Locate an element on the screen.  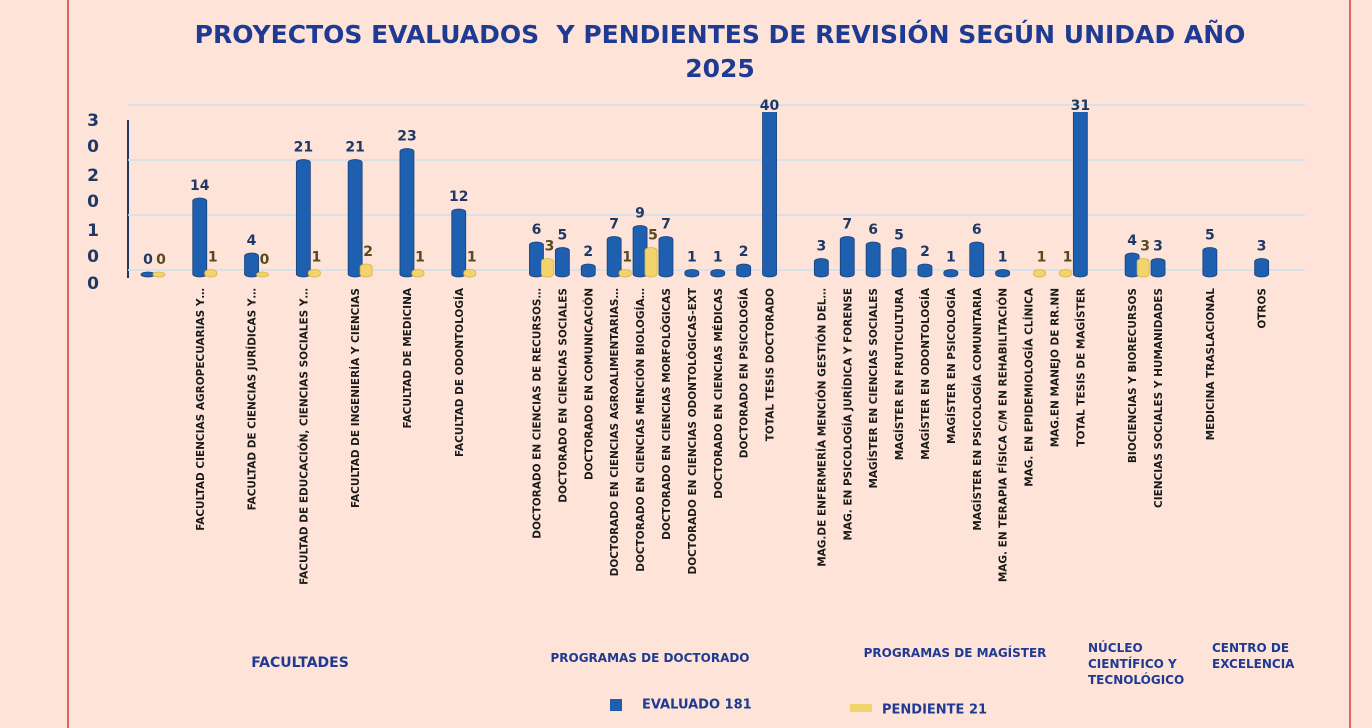
x-tick-label: OTROS is located at coordinates (1263, 308).